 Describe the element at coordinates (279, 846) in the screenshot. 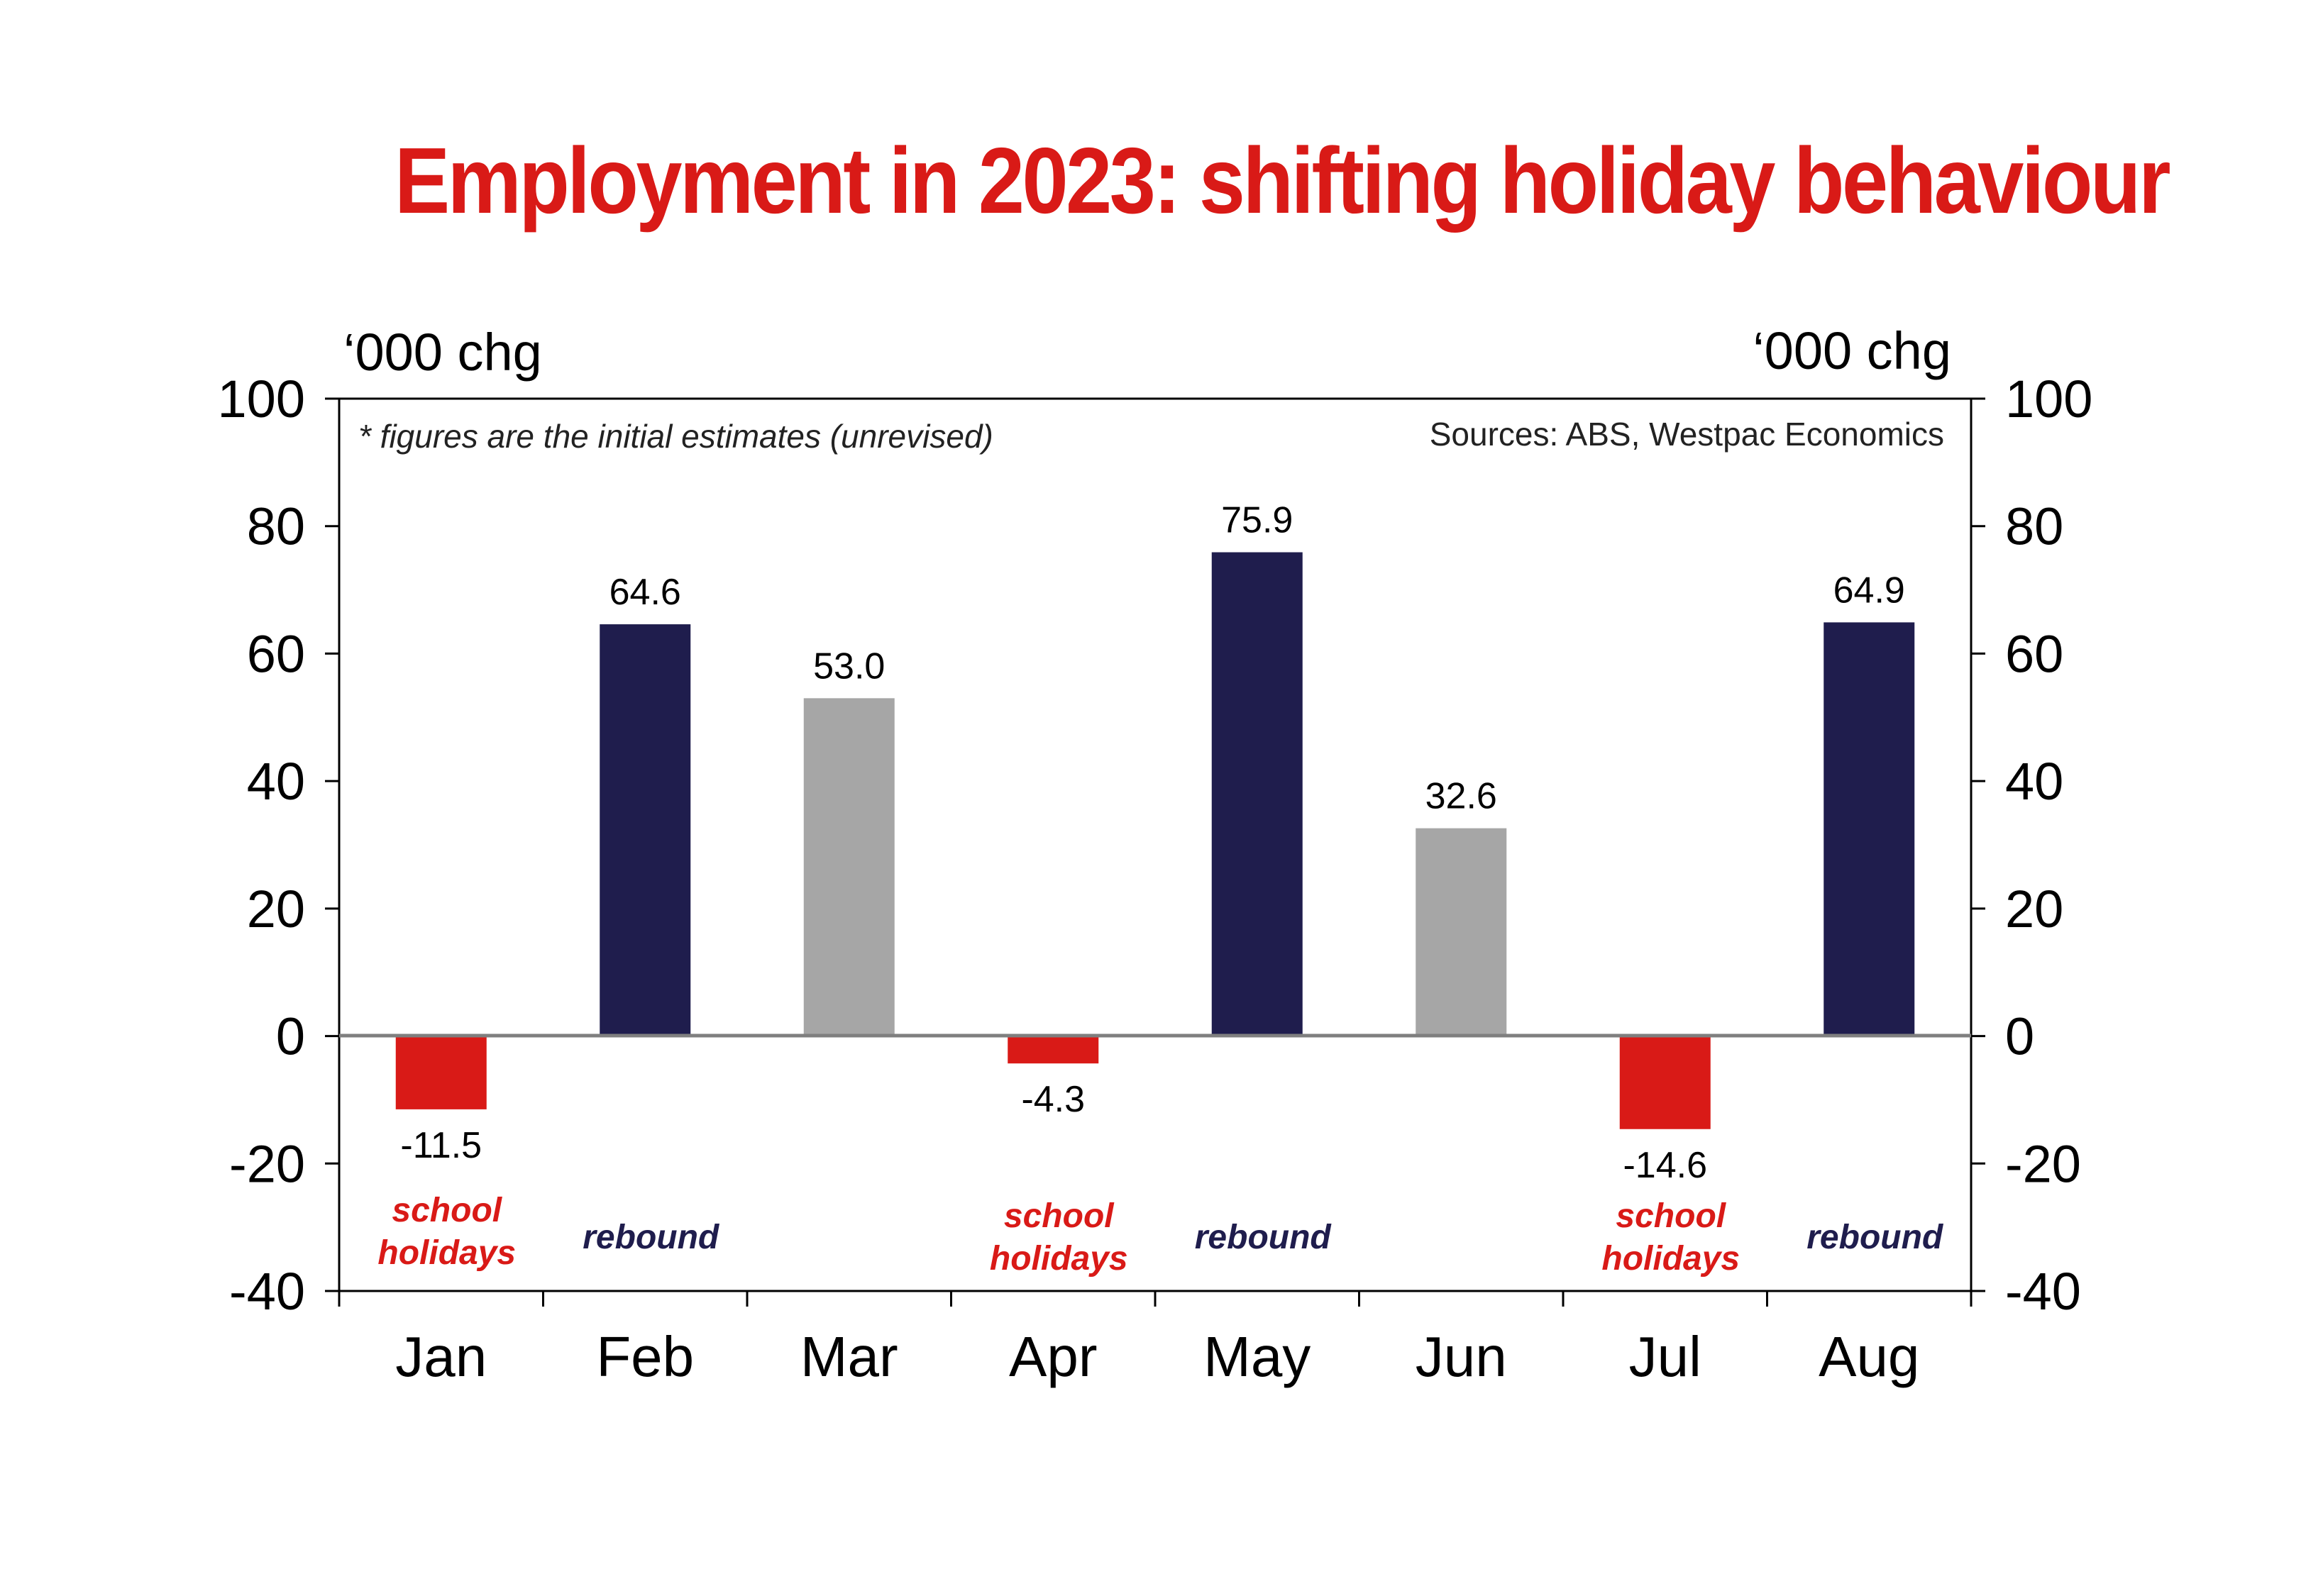

I see `left-y-axis: 100 80 60 40 20 0 -20 -40` at that location.